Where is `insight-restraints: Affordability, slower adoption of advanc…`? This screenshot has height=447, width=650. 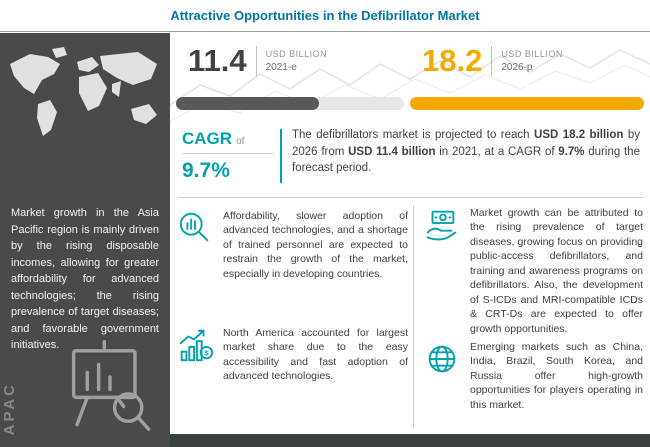 insight-restraints: Affordability, slower adoption of advanc… is located at coordinates (292, 245).